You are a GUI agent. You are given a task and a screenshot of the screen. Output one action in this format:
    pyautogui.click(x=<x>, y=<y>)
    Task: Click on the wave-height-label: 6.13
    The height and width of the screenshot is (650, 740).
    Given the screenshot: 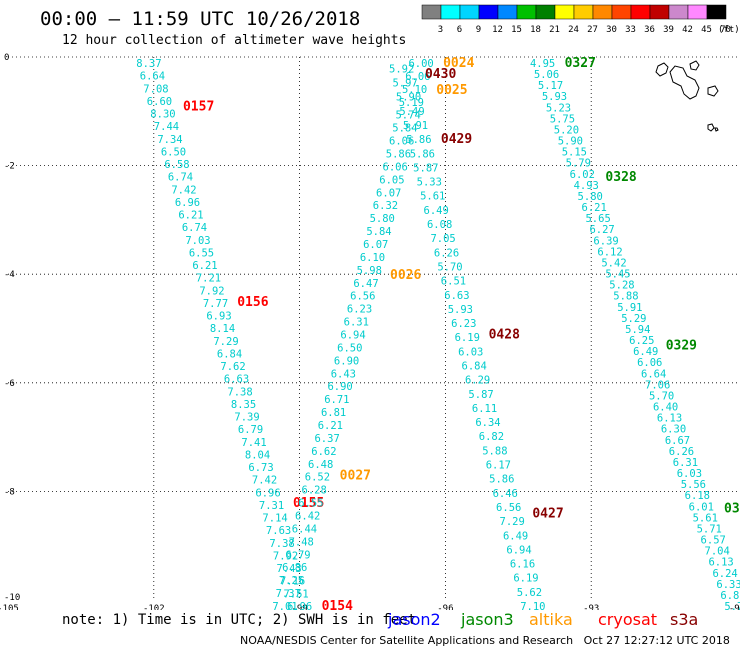 What is the action you would take?
    pyautogui.click(x=720, y=563)
    